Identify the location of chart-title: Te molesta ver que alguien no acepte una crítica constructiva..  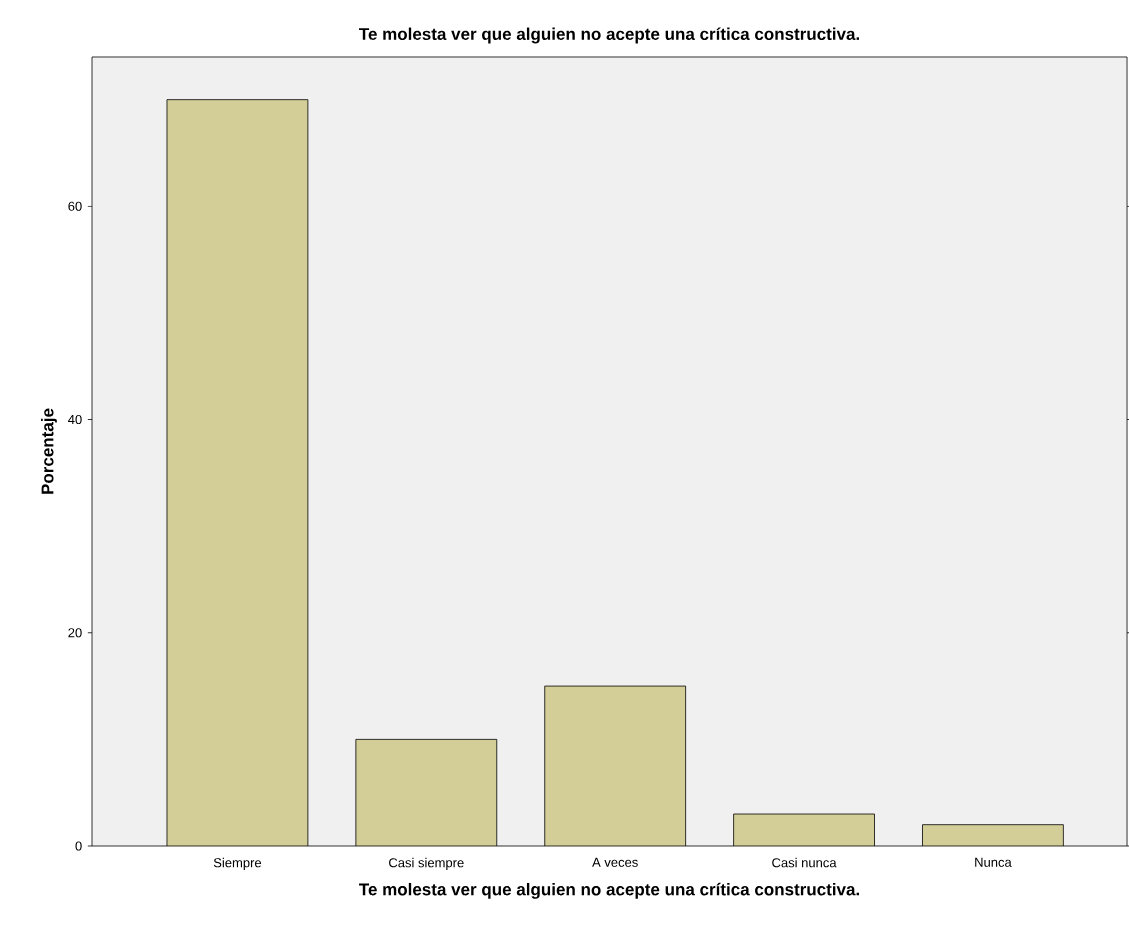
(609, 35).